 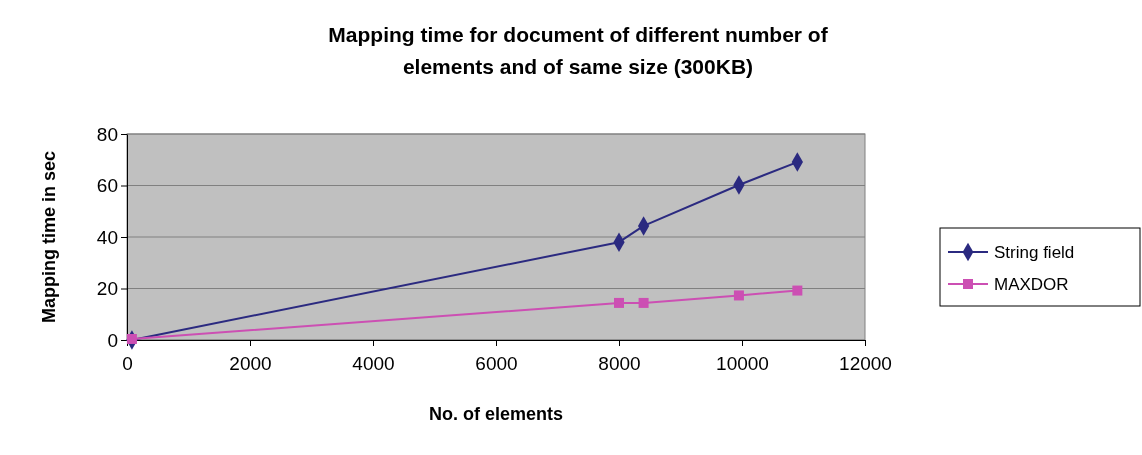 I want to click on legend-label: MAXDOR, so click(x=1031, y=284).